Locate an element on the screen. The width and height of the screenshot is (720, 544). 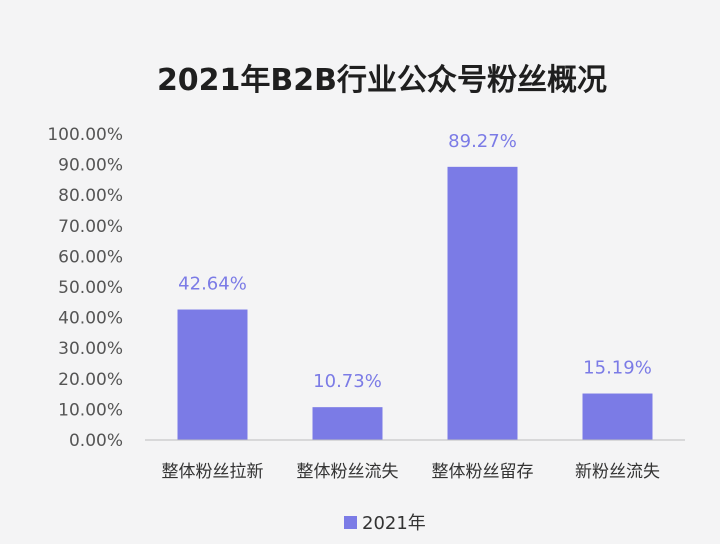
y-tick-label: 80.00% is located at coordinates (90, 196).